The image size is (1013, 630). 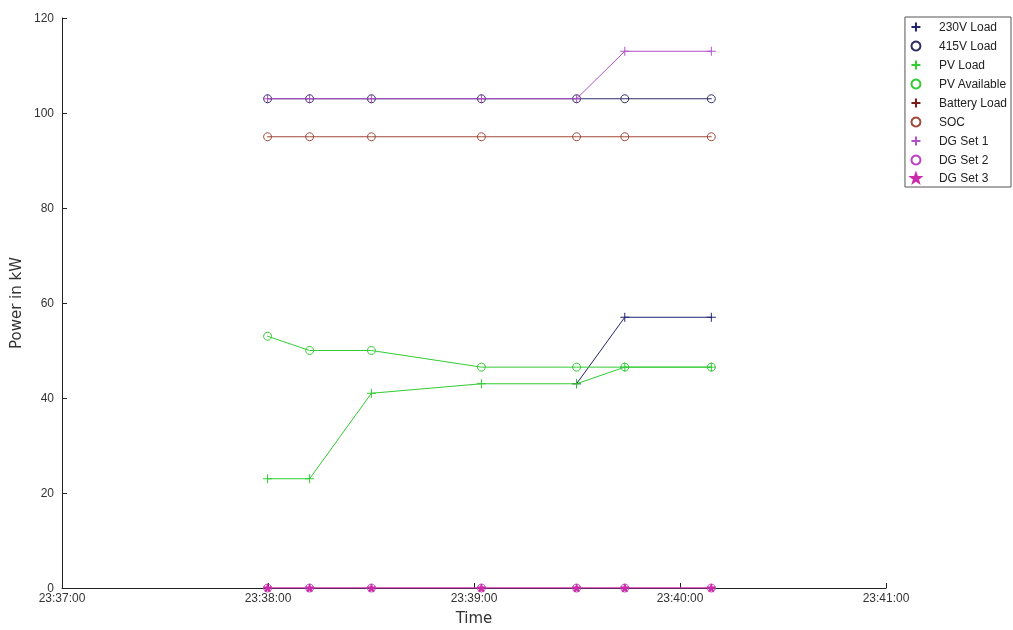 I want to click on x-tick-label: 23:38:00, so click(x=268, y=598).